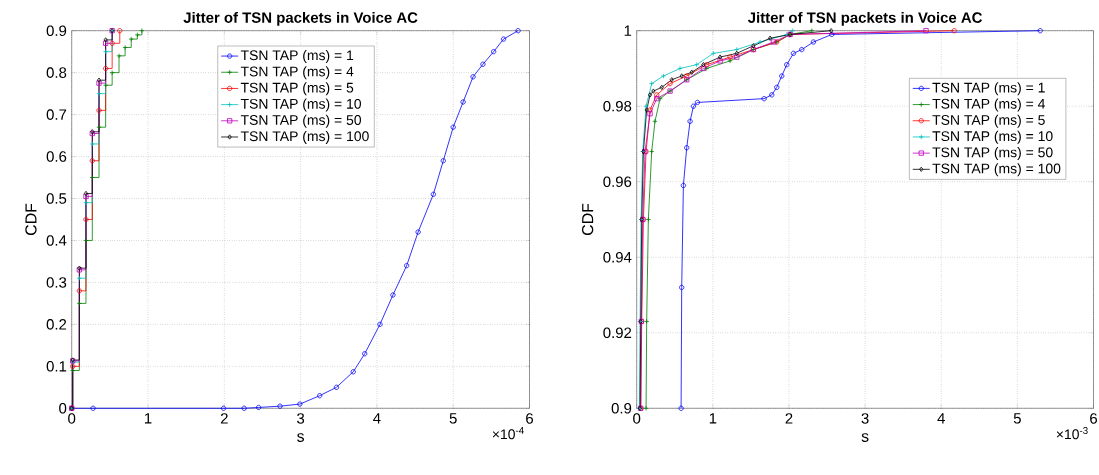 This screenshot has width=1099, height=475. Describe the element at coordinates (377, 418) in the screenshot. I see `x-tick-label: 4` at that location.